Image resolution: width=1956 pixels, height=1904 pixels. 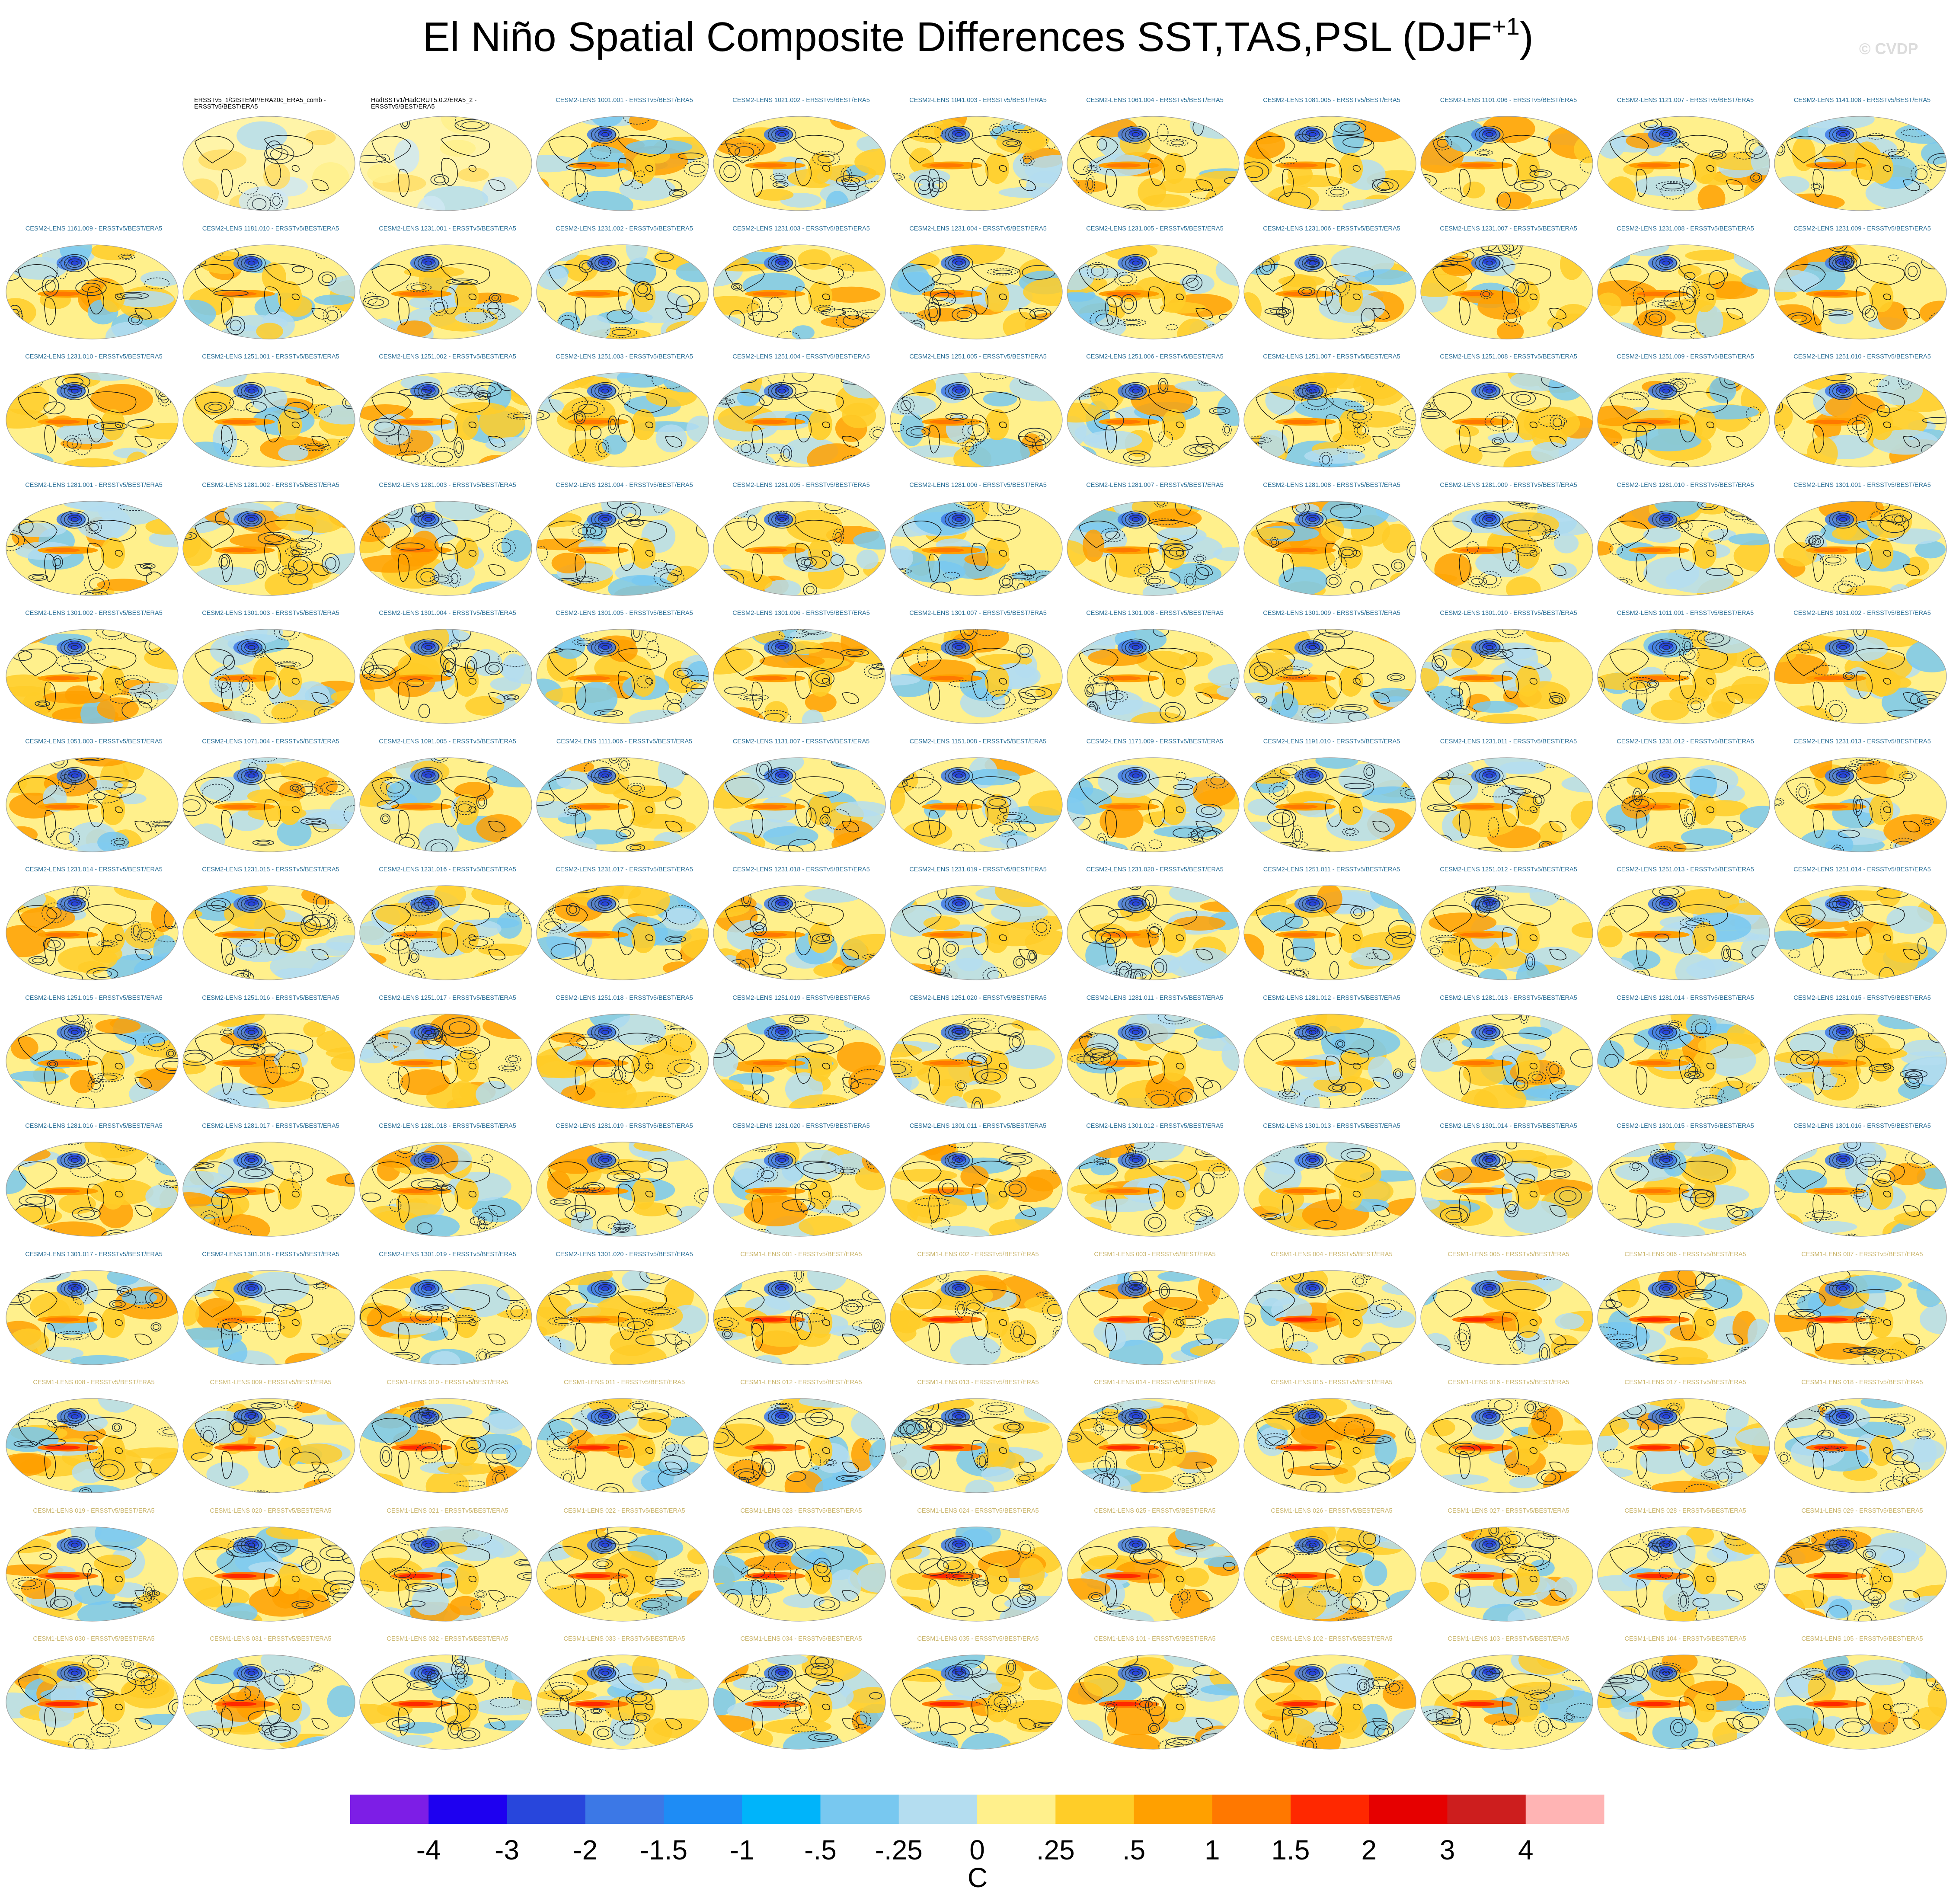 I want to click on panel-title: CESM1-LENS 101 - ERSSTv5/BEST/ERA5, so click(x=1155, y=1639).